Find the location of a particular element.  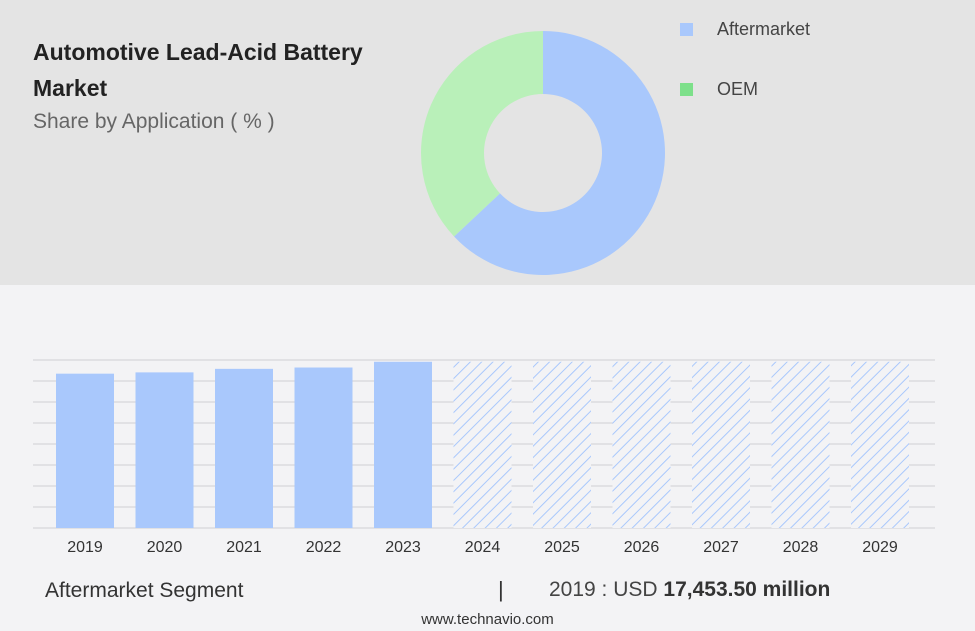

legend-item-oem: OEM is located at coordinates (745, 89).